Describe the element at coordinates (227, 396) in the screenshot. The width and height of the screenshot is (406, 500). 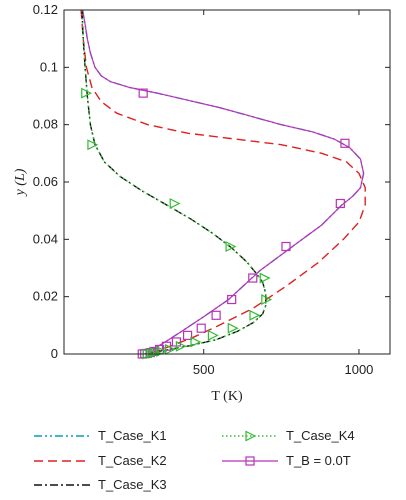
I see `x-axis-title: T (K)` at that location.